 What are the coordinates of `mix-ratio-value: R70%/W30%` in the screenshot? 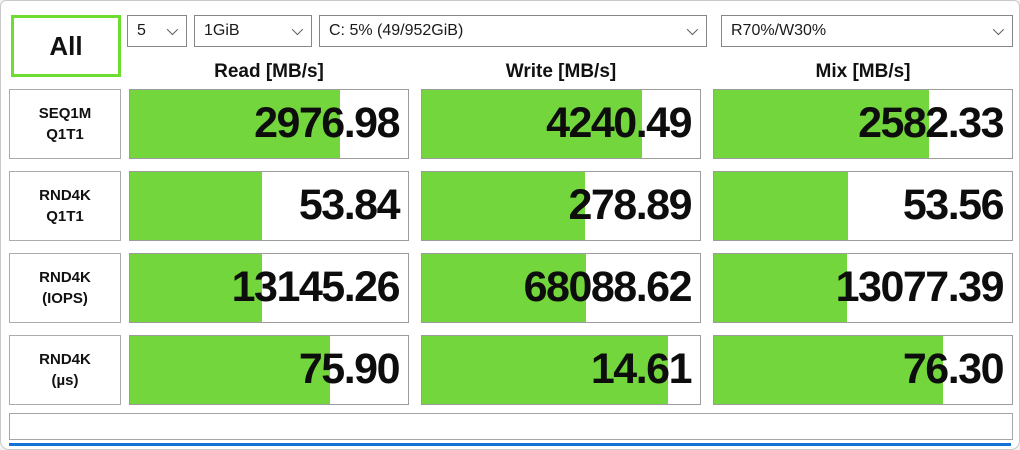 It's located at (779, 30).